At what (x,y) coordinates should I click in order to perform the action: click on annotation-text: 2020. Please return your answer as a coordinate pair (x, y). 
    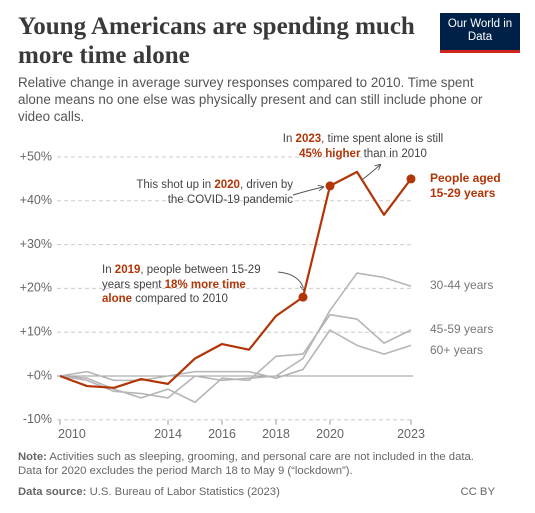
    Looking at the image, I should click on (227, 185).